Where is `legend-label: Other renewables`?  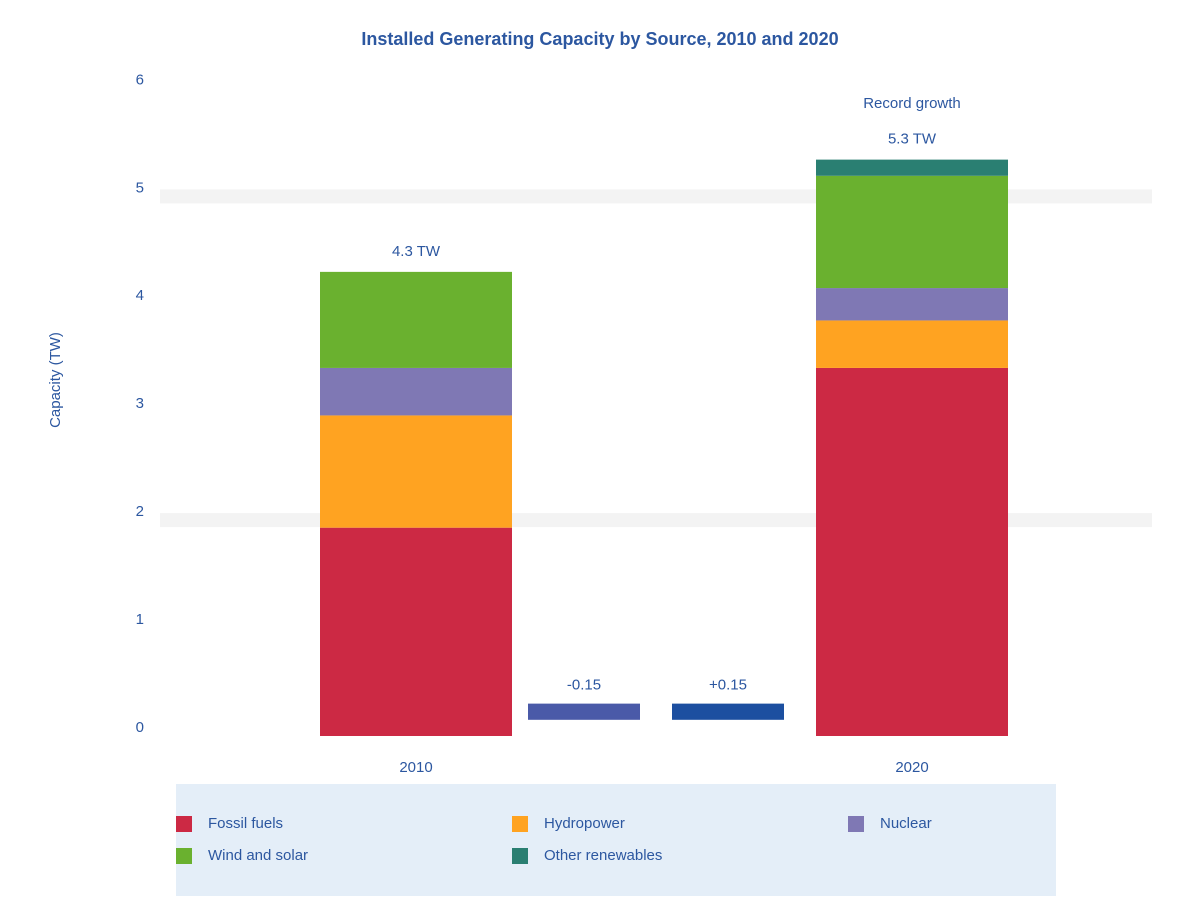 legend-label: Other renewables is located at coordinates (603, 855).